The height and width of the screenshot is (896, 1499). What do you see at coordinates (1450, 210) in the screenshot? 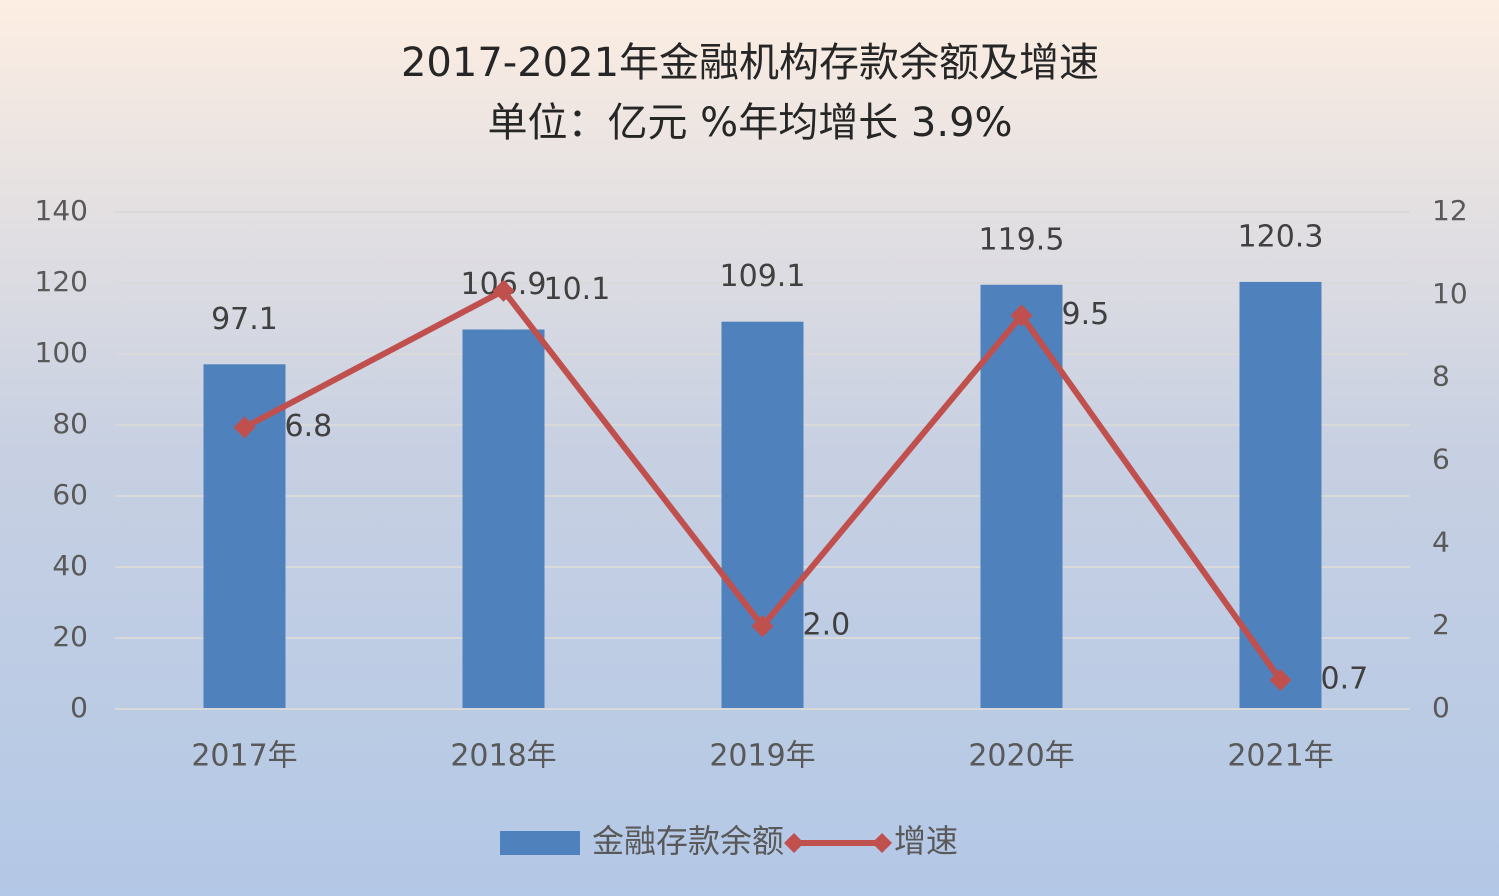
I see `y2-tick-label: 12` at bounding box center [1450, 210].